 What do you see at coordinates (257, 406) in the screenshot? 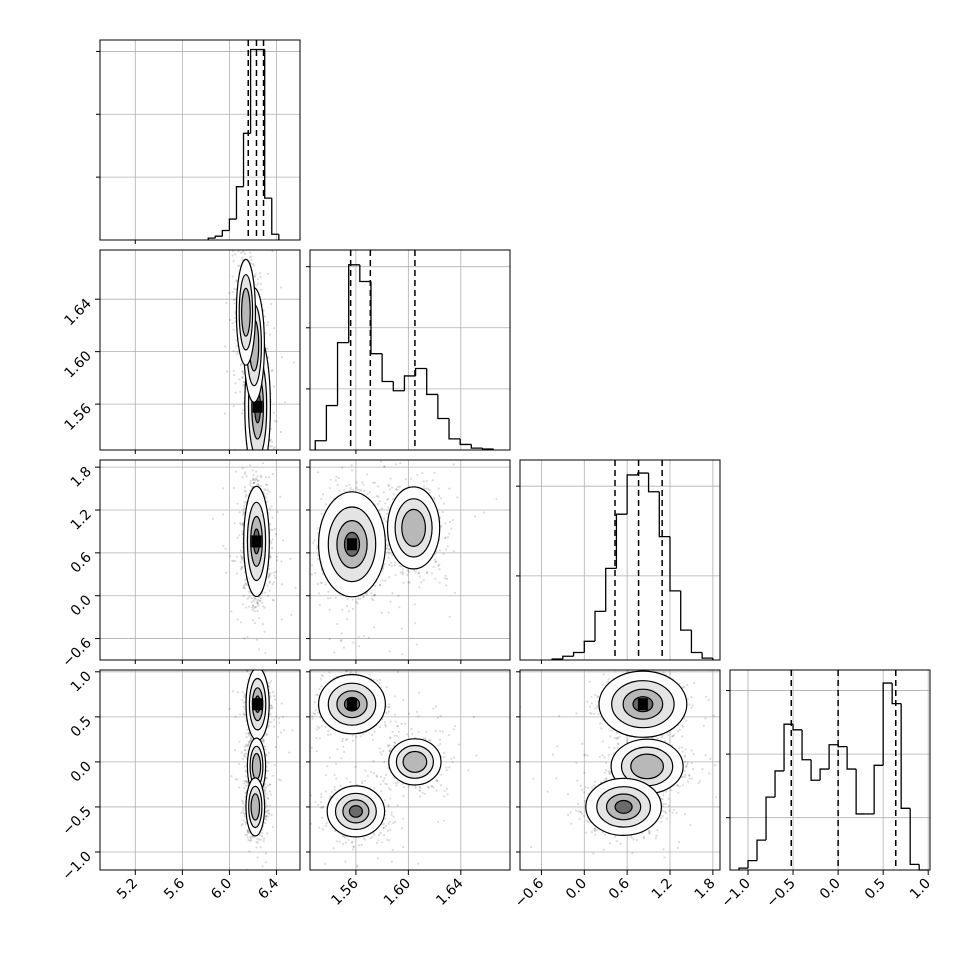
I see `density-peak` at bounding box center [257, 406].